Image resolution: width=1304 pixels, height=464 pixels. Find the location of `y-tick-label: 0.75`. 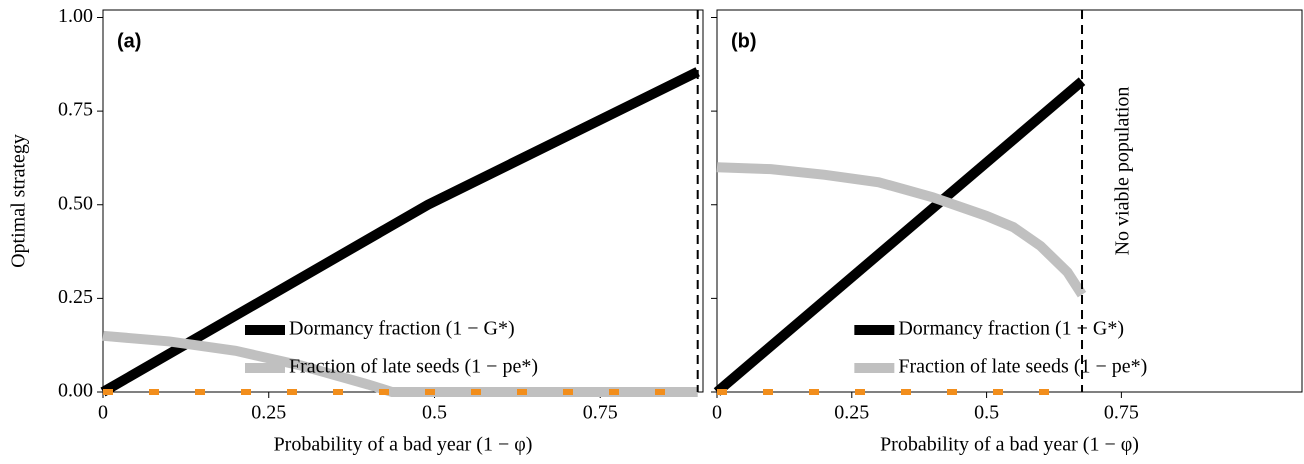

y-tick-label: 0.75 is located at coordinates (75, 110).